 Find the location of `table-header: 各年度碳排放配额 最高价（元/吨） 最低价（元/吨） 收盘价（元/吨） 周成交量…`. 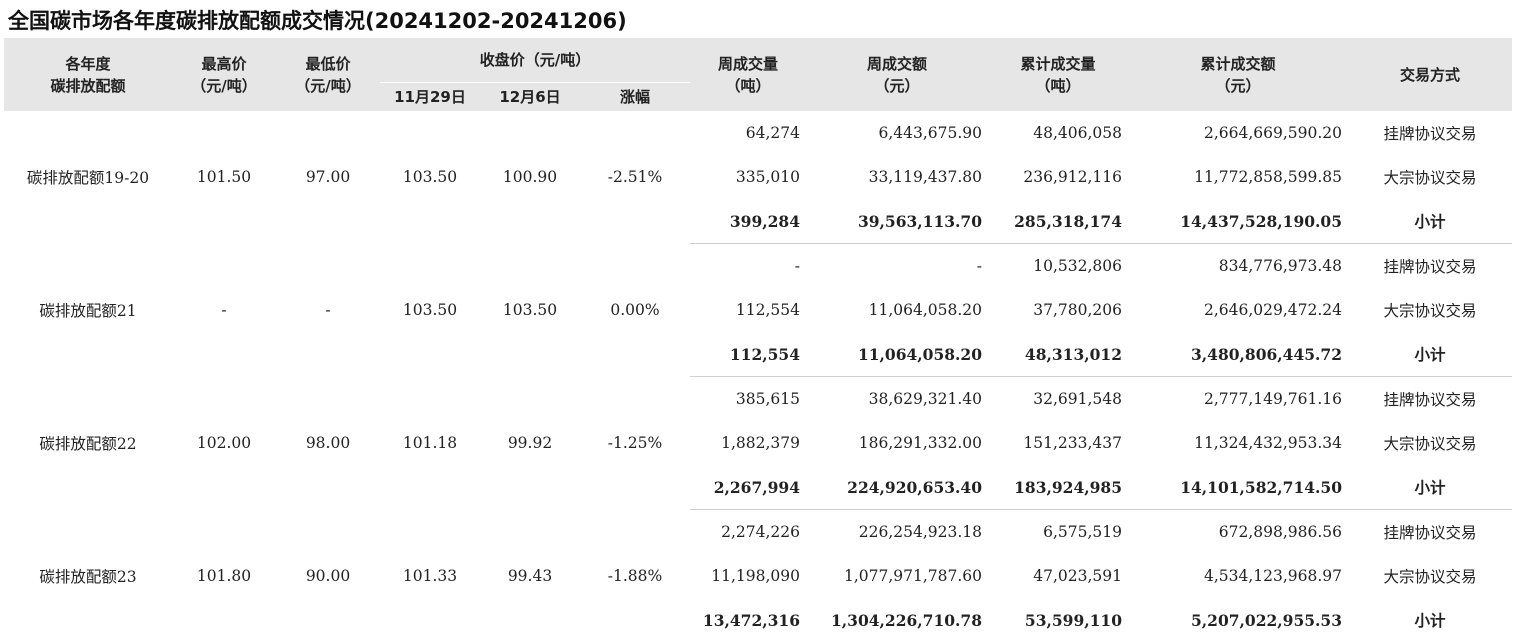

table-header: 各年度碳排放配额 最高价（元/吨） 最低价（元/吨） 收盘价（元/吨） 周成交量… is located at coordinates (758, 74).